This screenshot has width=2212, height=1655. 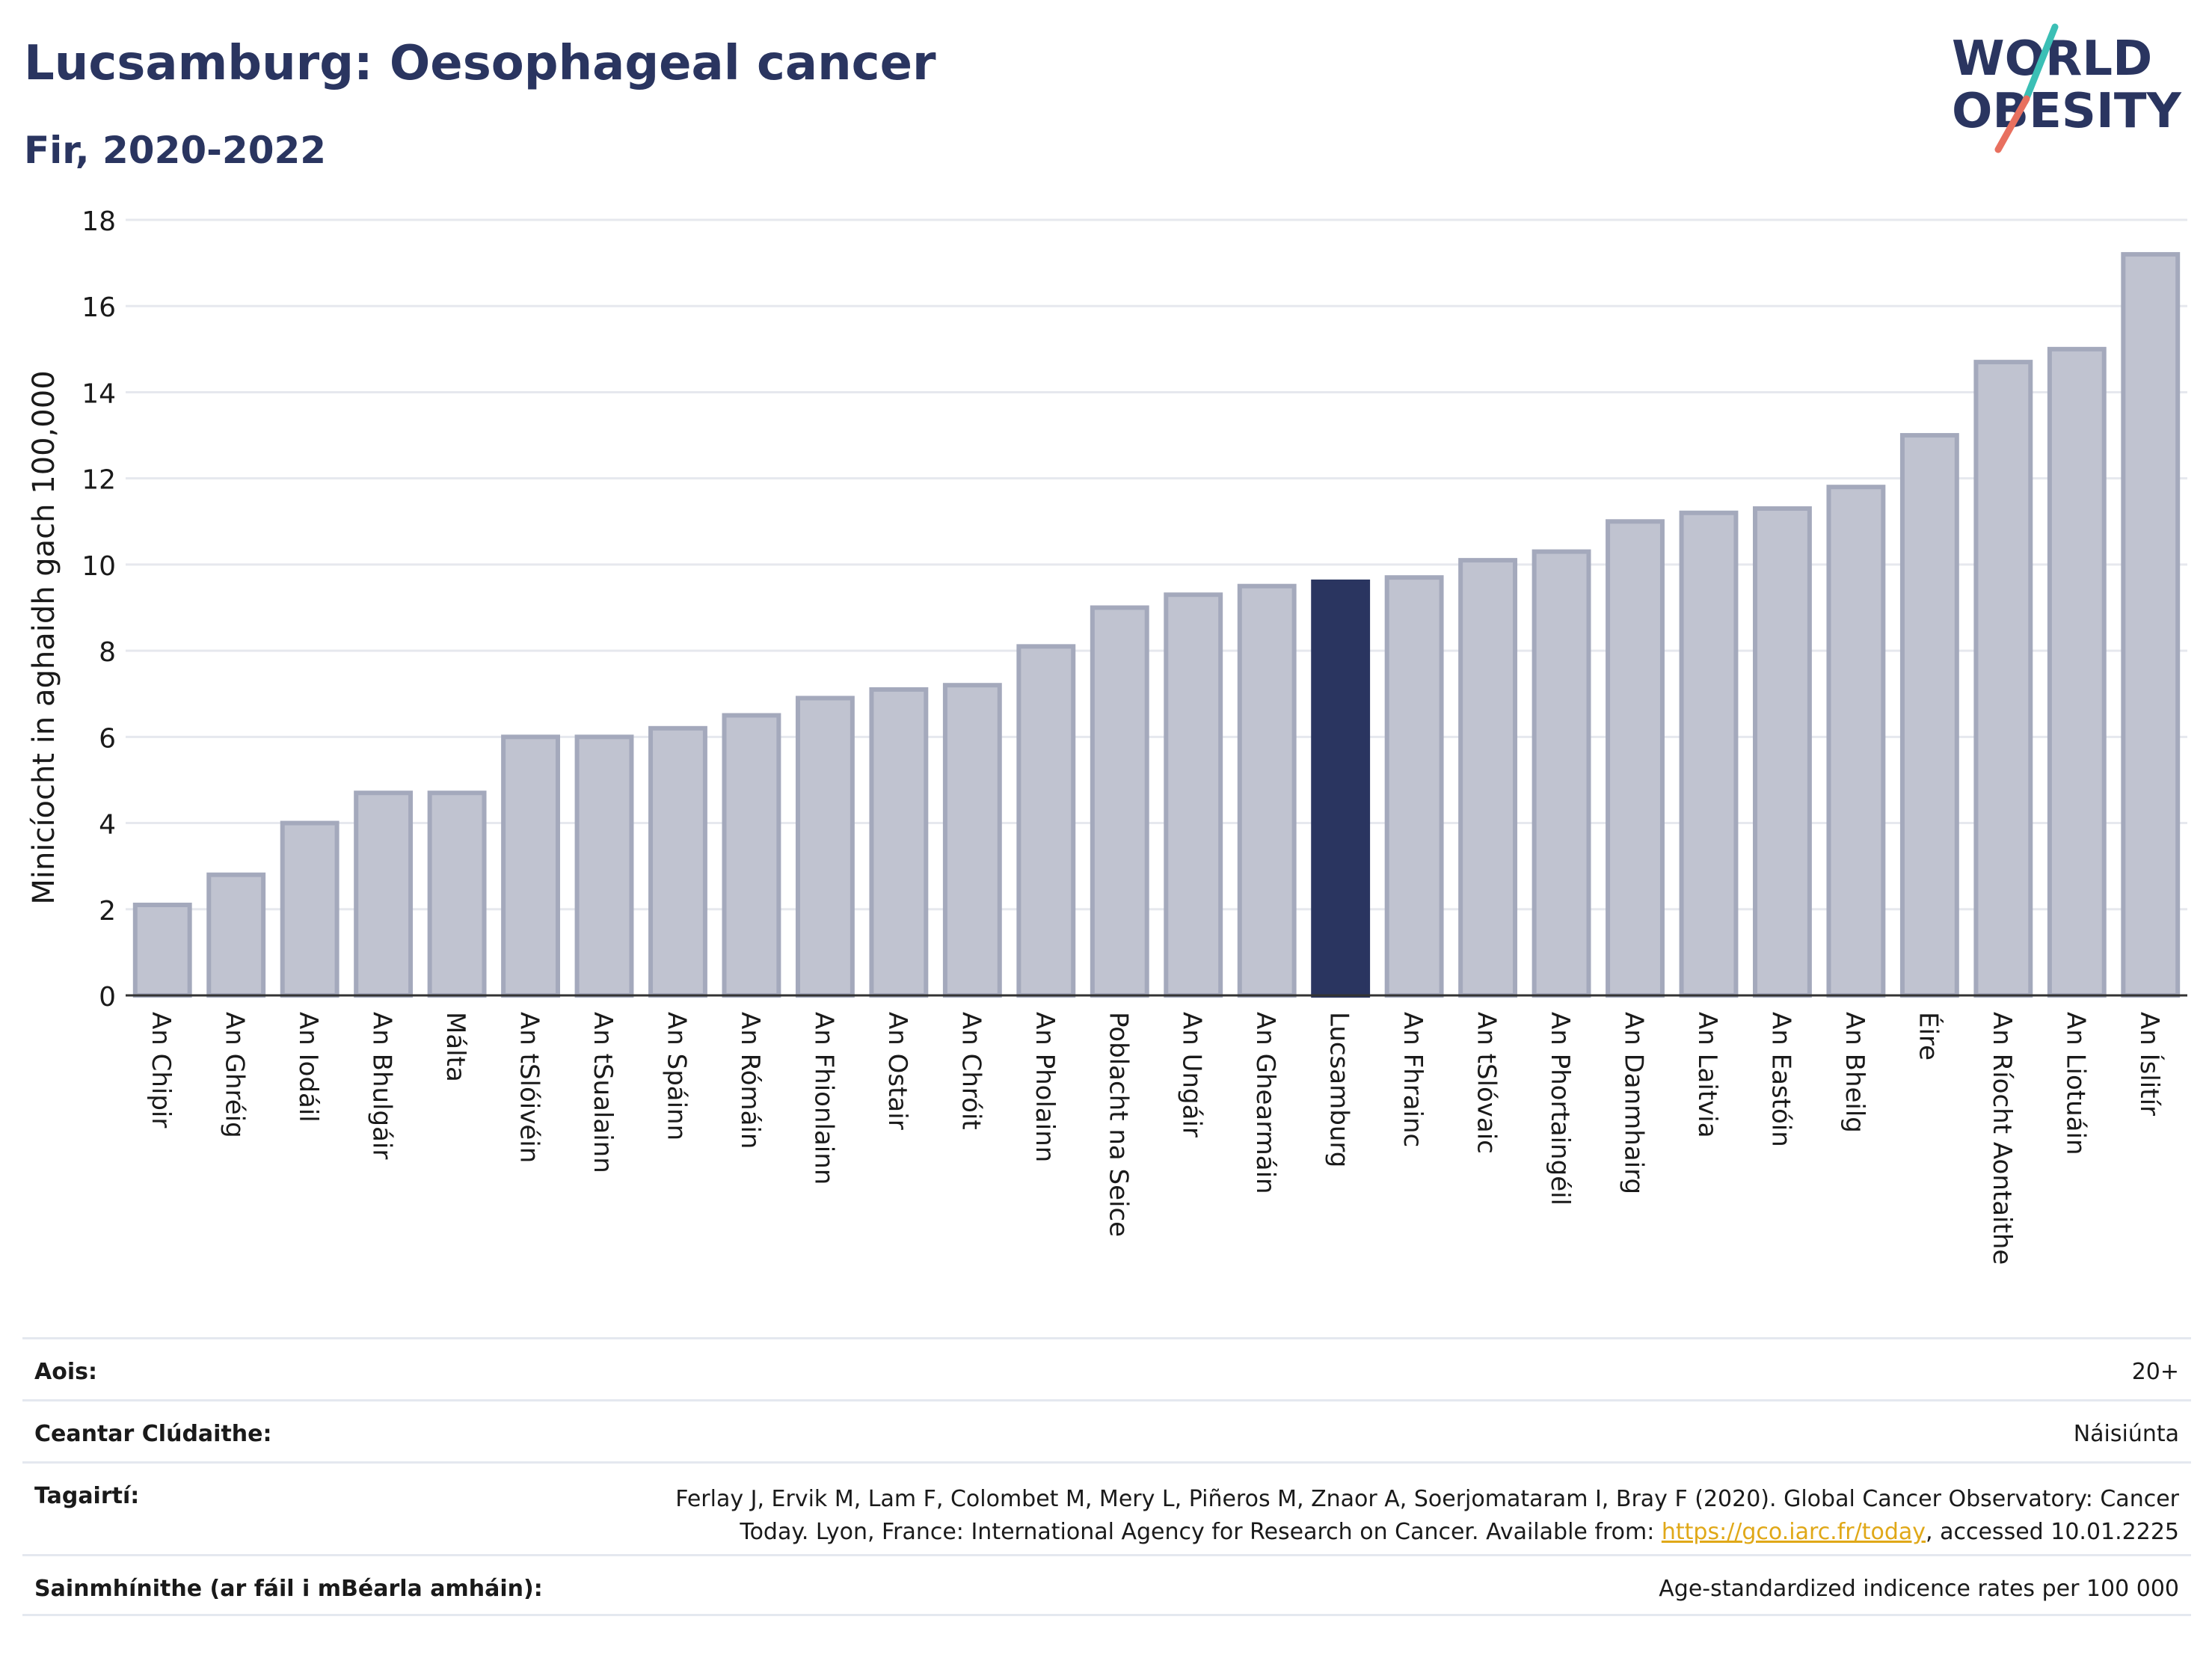 What do you see at coordinates (2155, 1372) in the screenshot?
I see `age-value: 20+` at bounding box center [2155, 1372].